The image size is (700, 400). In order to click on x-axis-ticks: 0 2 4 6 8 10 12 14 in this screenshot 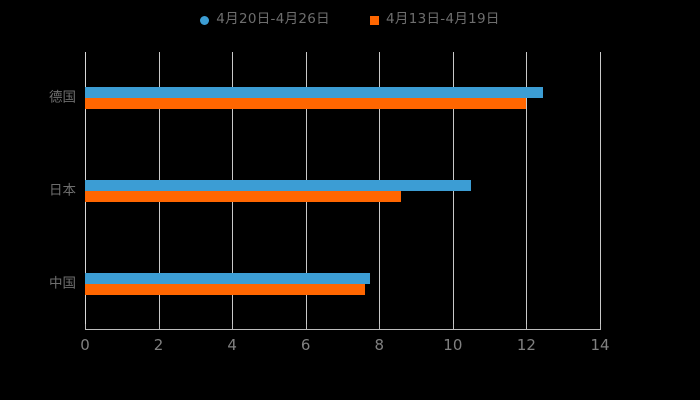, I will do `click(345, 347)`.